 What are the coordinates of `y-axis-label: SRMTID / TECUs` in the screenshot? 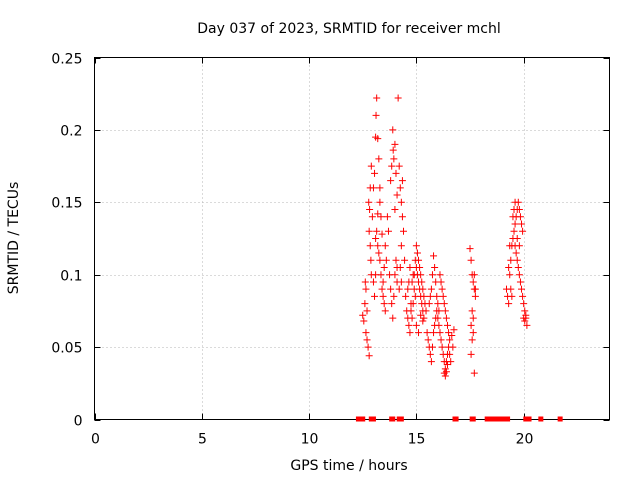 It's located at (14, 238).